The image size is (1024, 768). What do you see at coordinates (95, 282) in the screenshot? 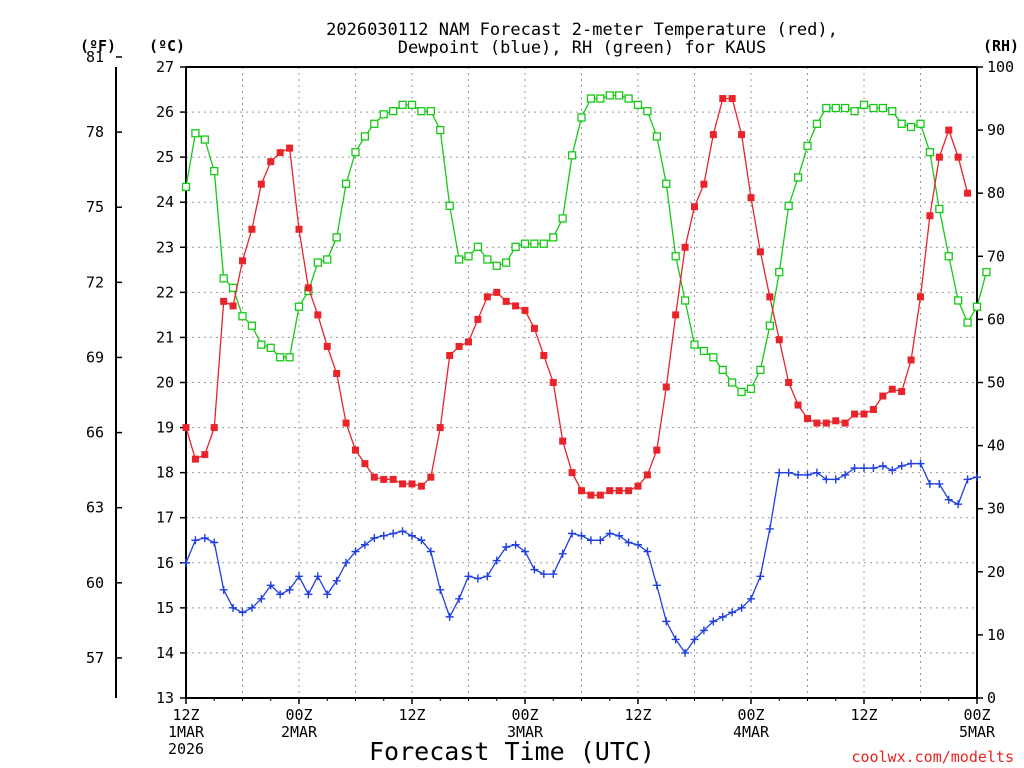
I see `fahrenheit-tick-label: 72` at bounding box center [95, 282].